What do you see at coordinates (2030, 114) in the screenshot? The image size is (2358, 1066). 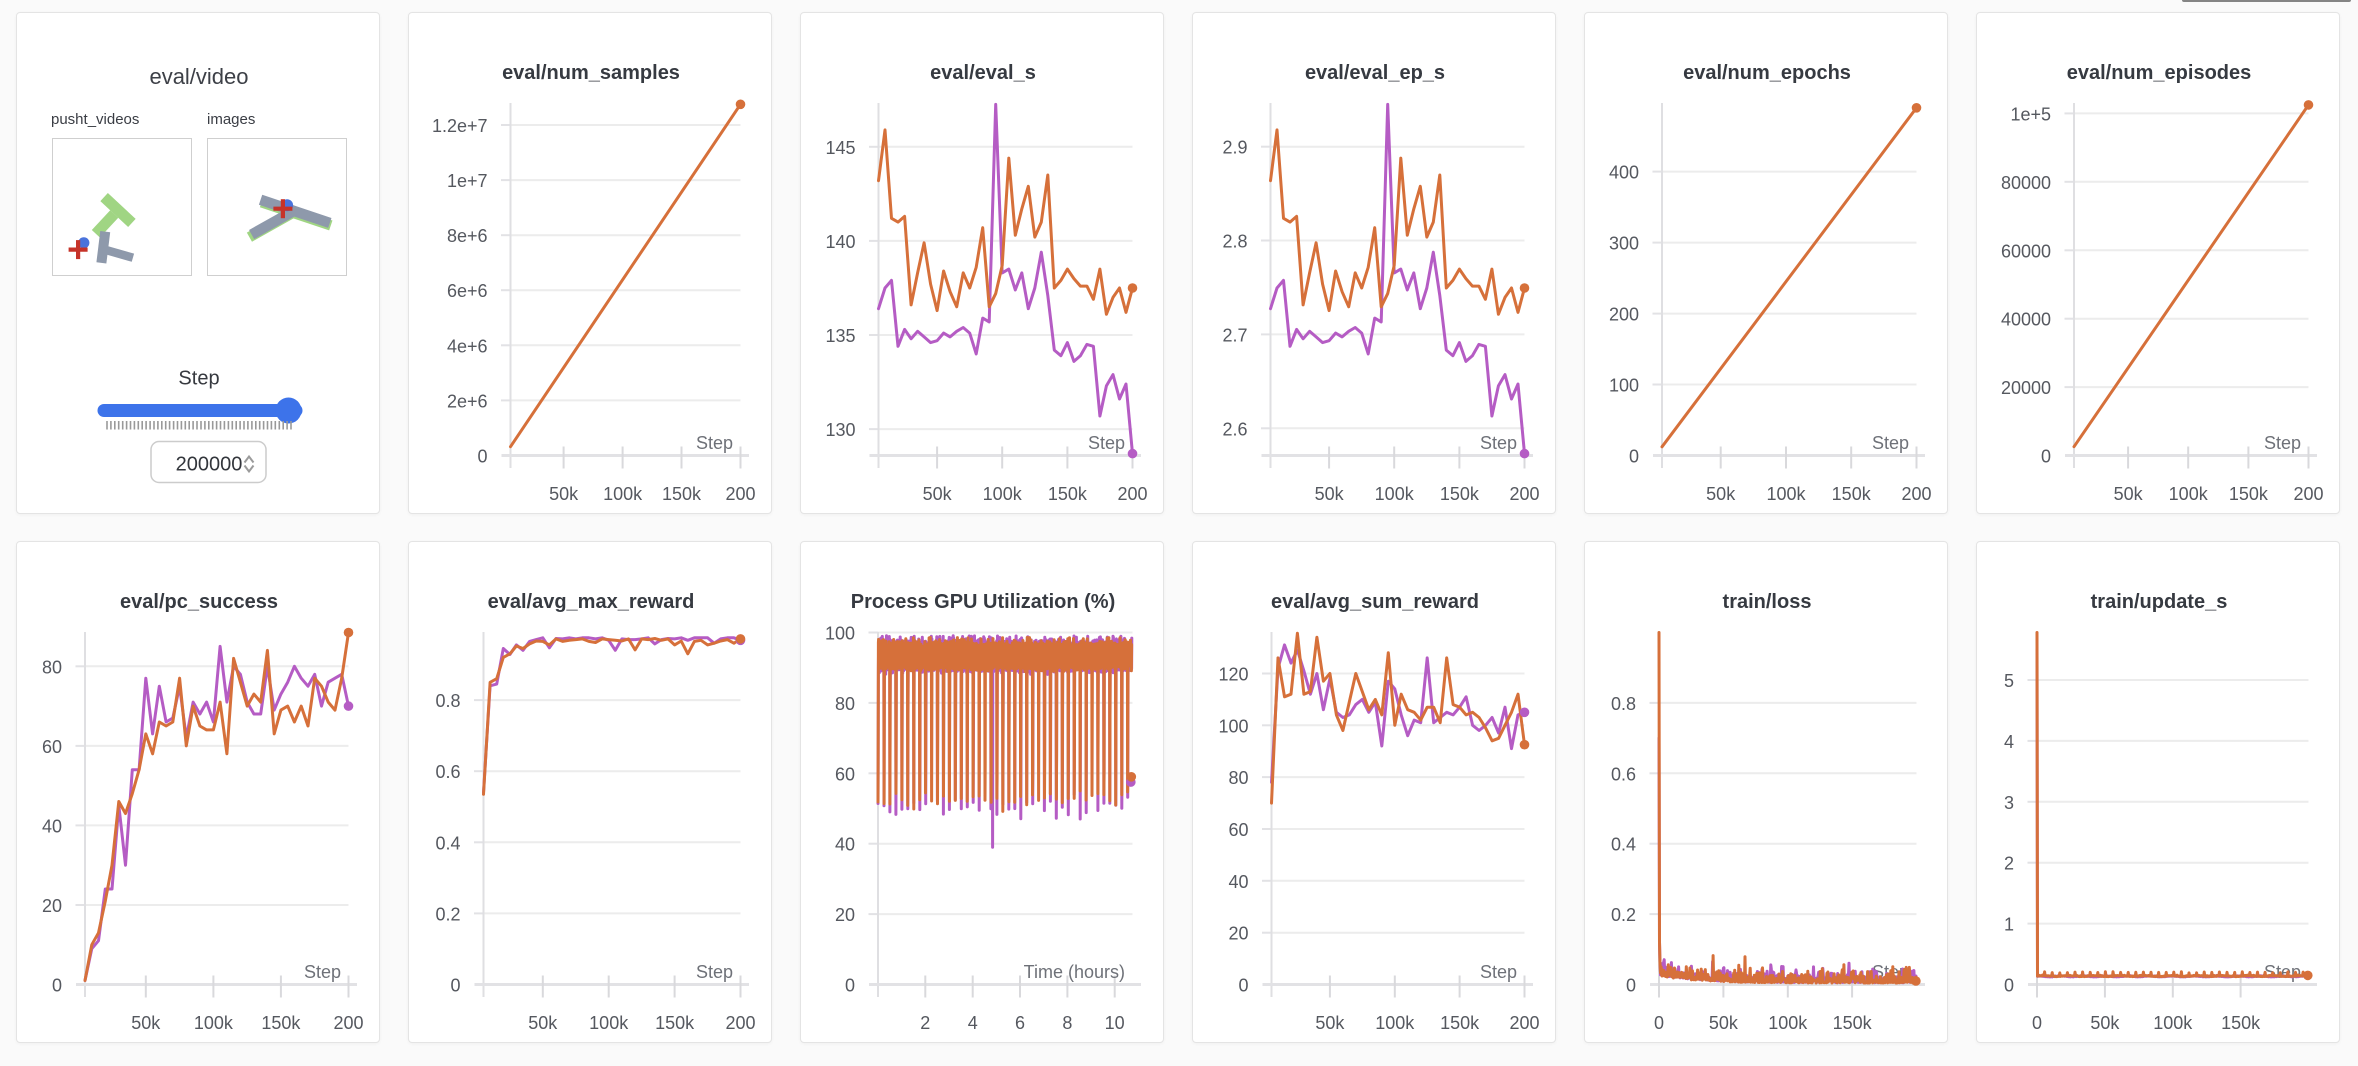 I see `svg-text: 1e+5` at bounding box center [2030, 114].